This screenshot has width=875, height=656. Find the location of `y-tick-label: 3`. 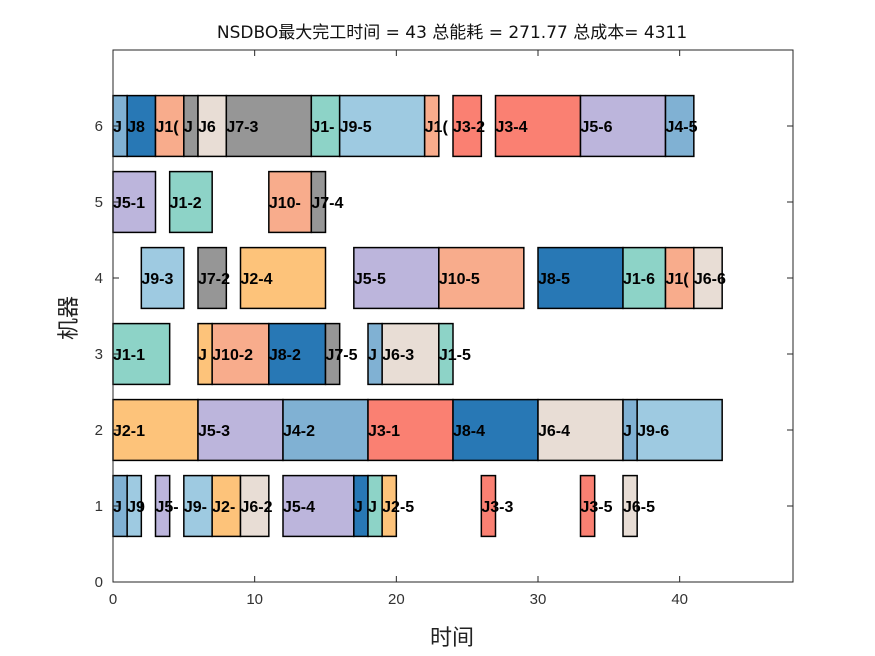

y-tick-label: 3 is located at coordinates (99, 354).